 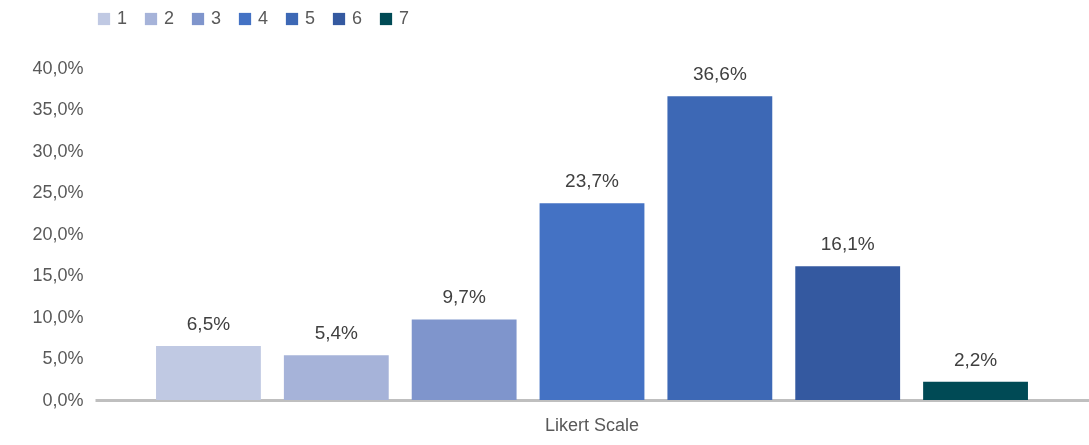 What do you see at coordinates (58, 150) in the screenshot?
I see `y-tick-label: 30,0%` at bounding box center [58, 150].